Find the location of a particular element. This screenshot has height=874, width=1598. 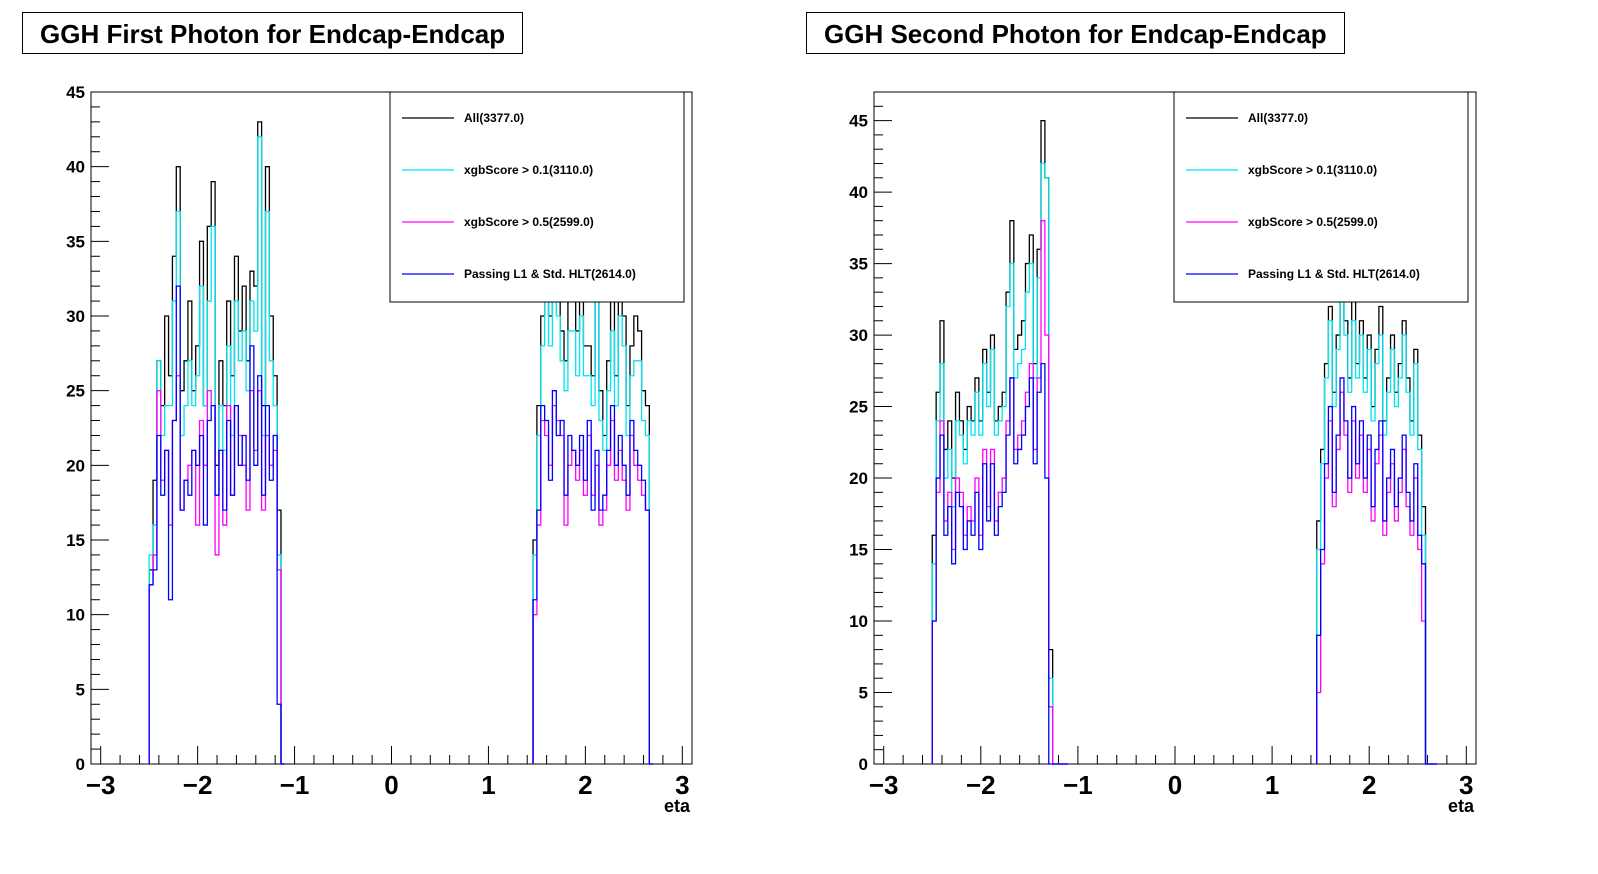

chart-title-right: GGH Second Photon for Endcap-Endcap is located at coordinates (1075, 33).